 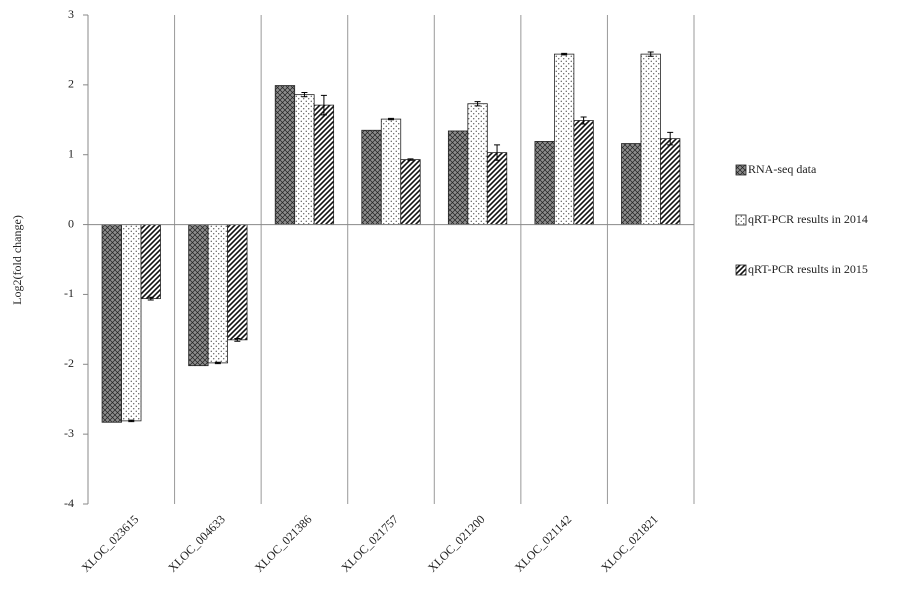 I want to click on x-tick-label: XLOC_021757, so click(x=369, y=543).